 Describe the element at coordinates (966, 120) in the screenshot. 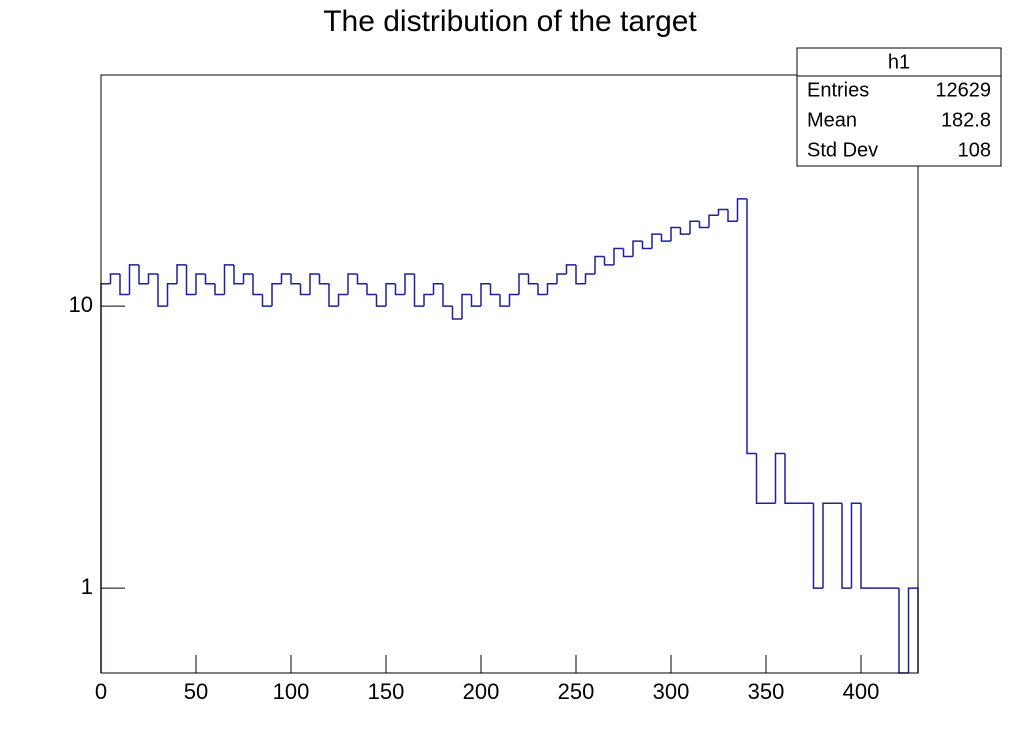

I see `stats-value: 182.8` at that location.